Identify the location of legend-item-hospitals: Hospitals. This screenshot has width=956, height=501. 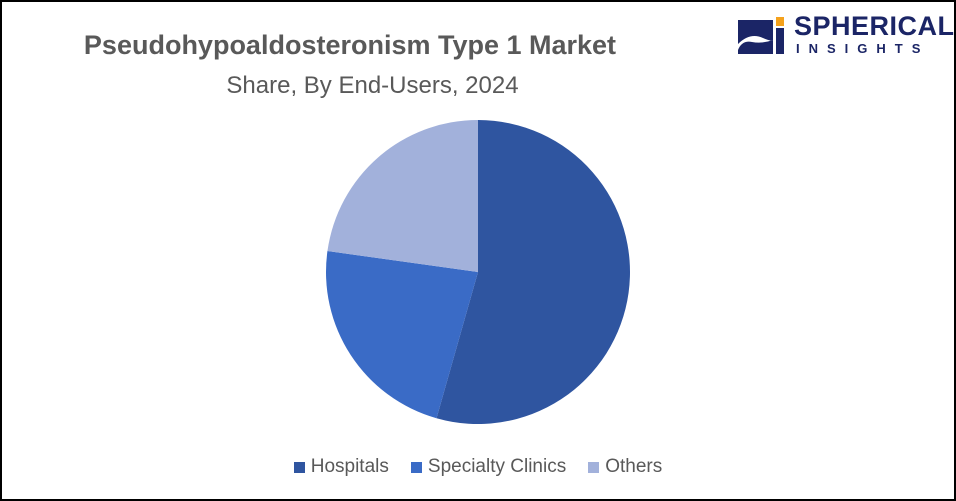
(341, 467).